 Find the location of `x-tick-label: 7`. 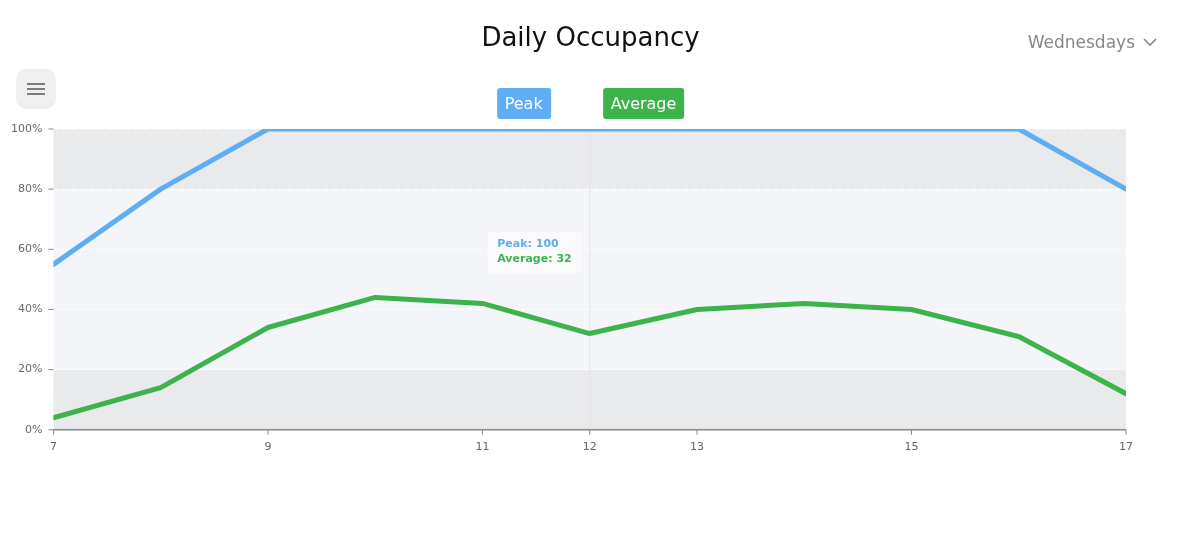

x-tick-label: 7 is located at coordinates (53, 447).